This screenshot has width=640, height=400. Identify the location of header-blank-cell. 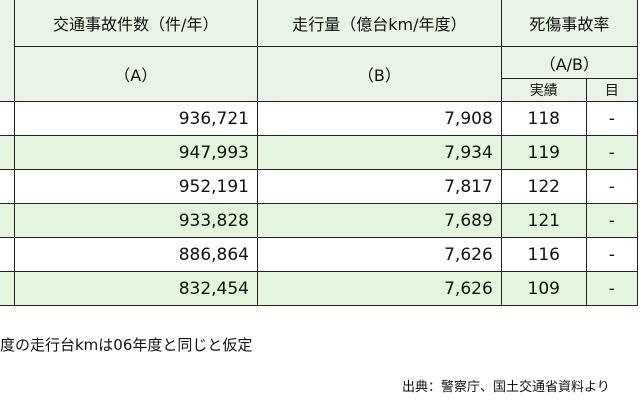
(7, 51).